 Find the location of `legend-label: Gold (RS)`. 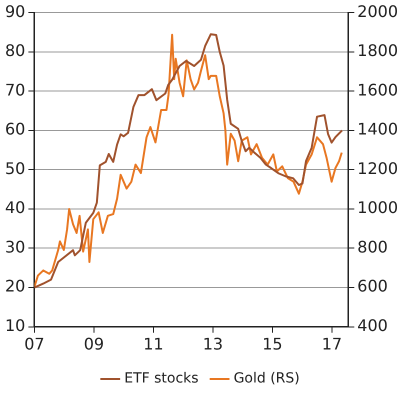

legend-label: Gold (RS) is located at coordinates (267, 378).